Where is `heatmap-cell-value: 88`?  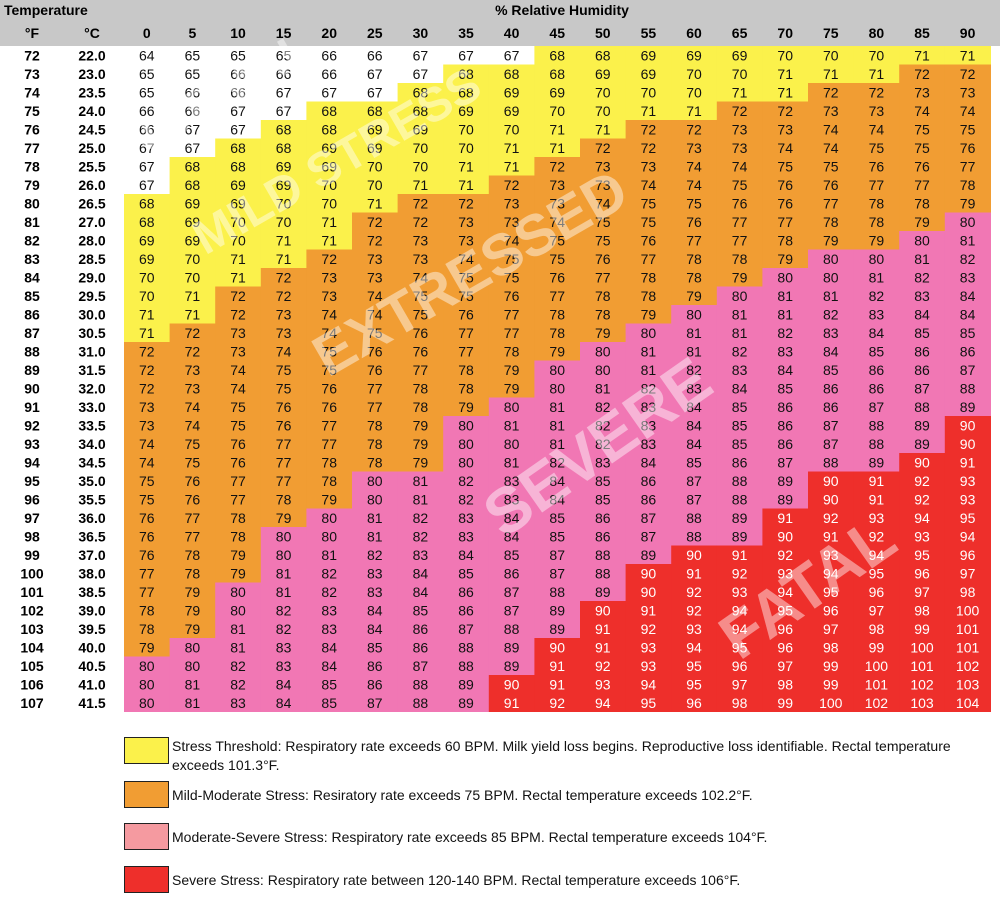 heatmap-cell-value: 88 is located at coordinates (557, 592).